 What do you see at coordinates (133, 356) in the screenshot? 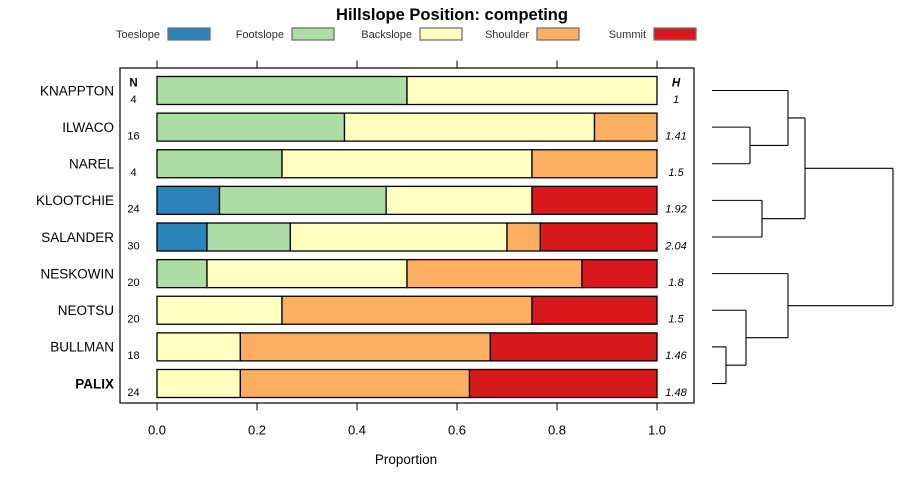
I see `n-value: 18` at bounding box center [133, 356].